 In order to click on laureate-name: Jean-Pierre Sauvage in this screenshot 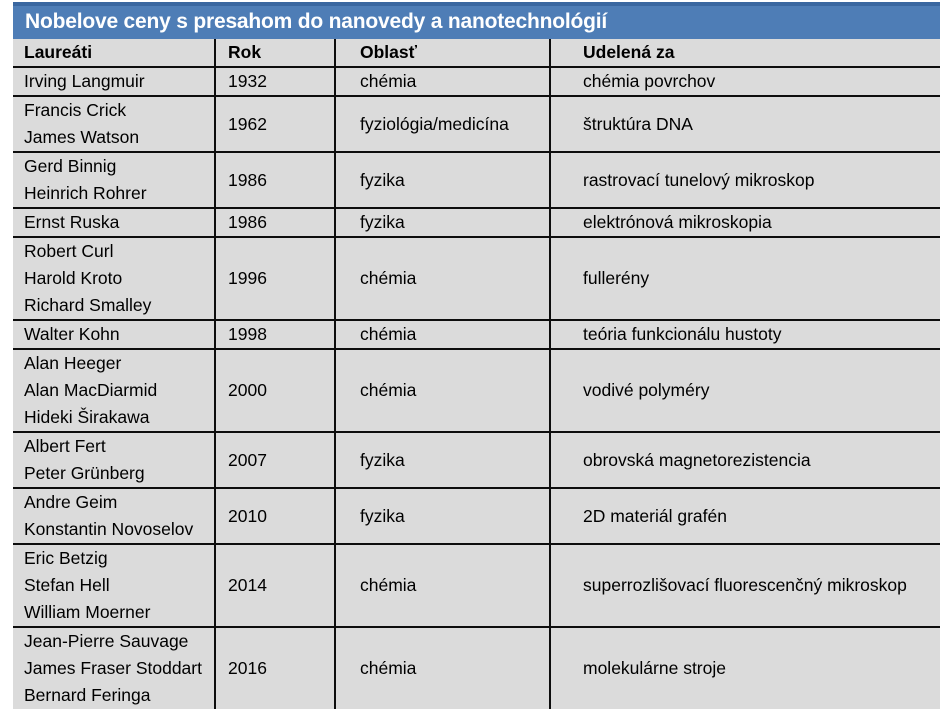, I will do `click(106, 641)`.